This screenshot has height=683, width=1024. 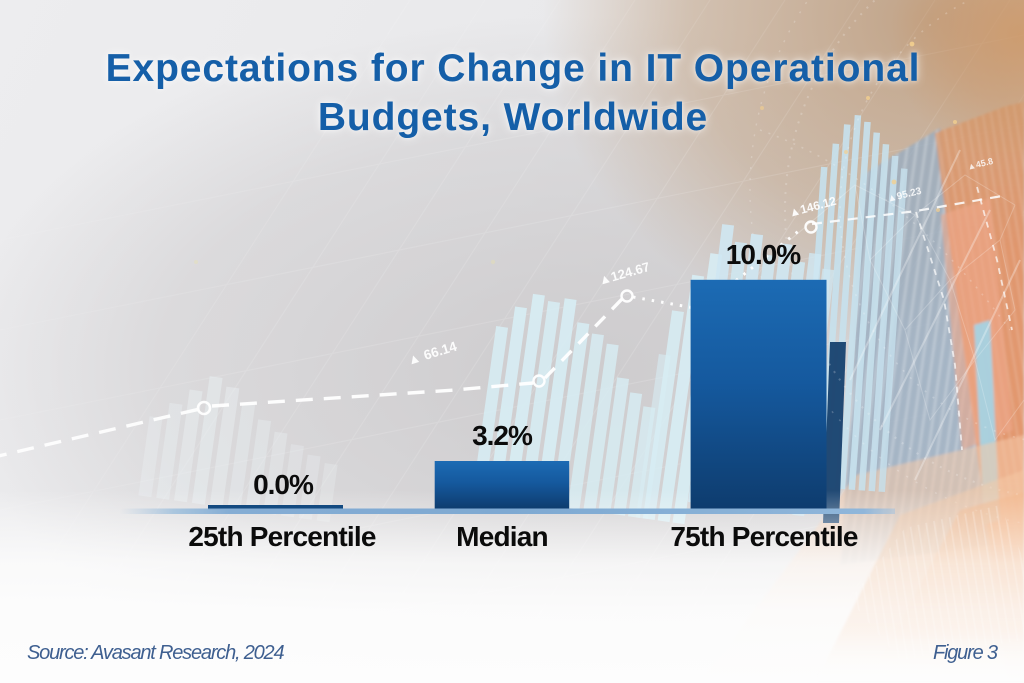 What do you see at coordinates (624, 273) in the screenshot?
I see `svg-text: ▲124.67` at bounding box center [624, 273].